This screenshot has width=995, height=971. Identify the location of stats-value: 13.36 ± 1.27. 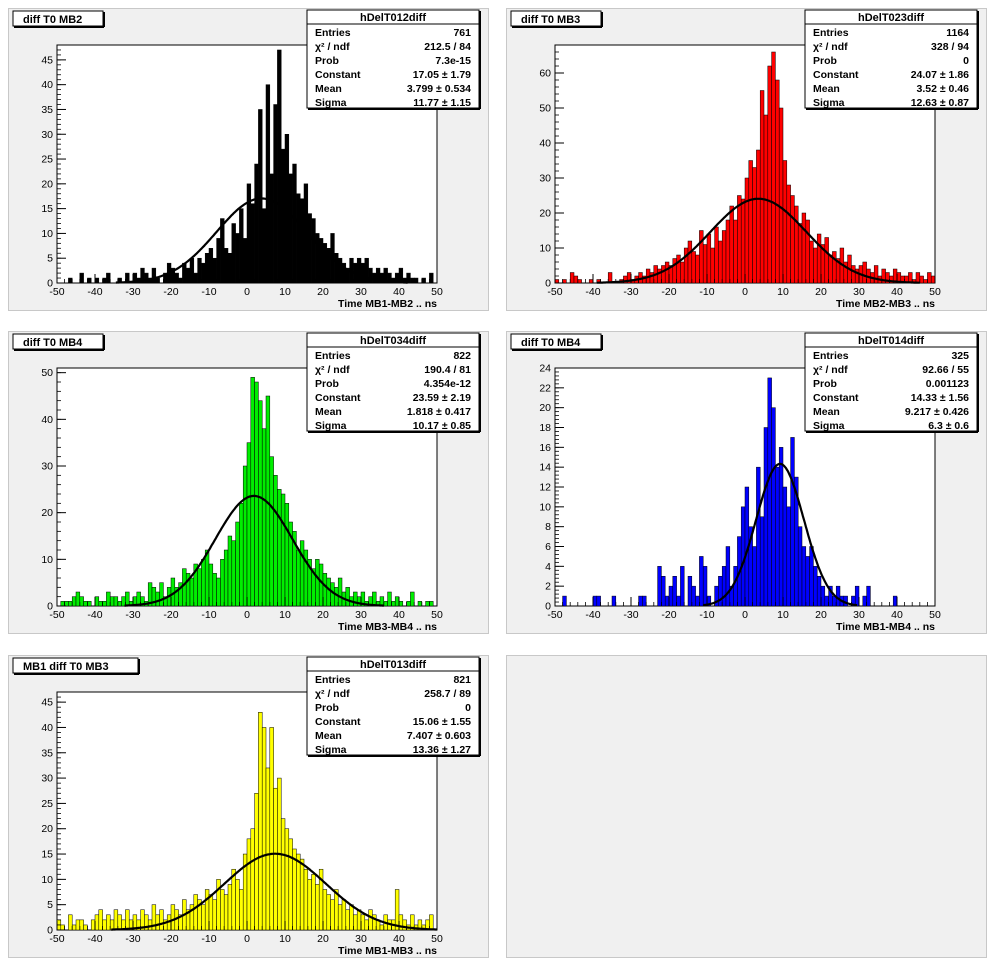
(442, 750).